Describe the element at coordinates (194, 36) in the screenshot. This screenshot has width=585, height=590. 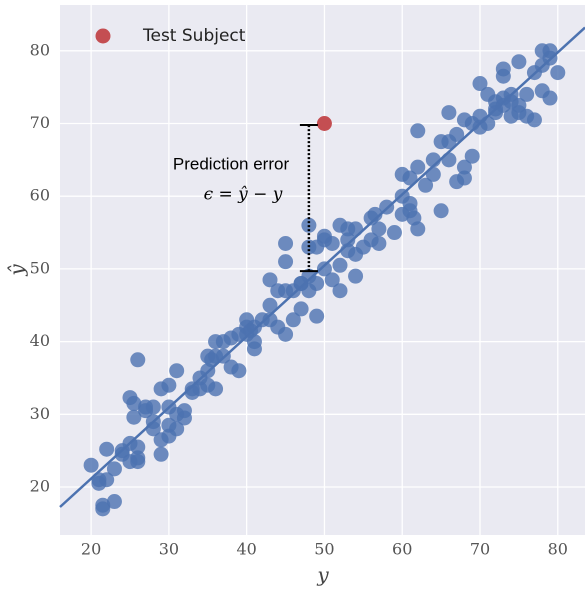
I see `legend-label: Test Subject` at that location.